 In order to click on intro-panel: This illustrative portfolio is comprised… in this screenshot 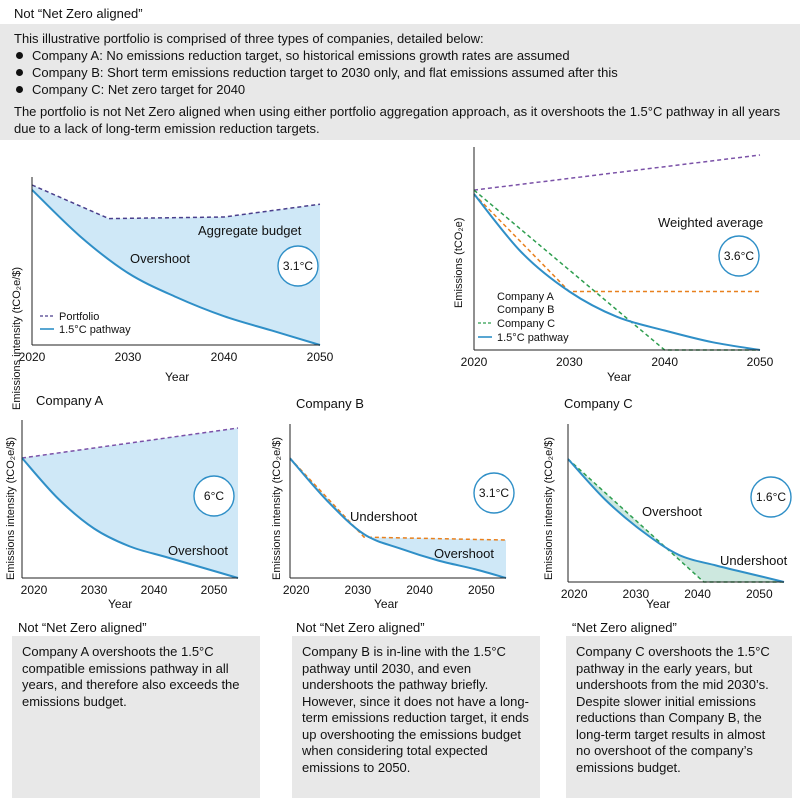, I will do `click(400, 82)`.